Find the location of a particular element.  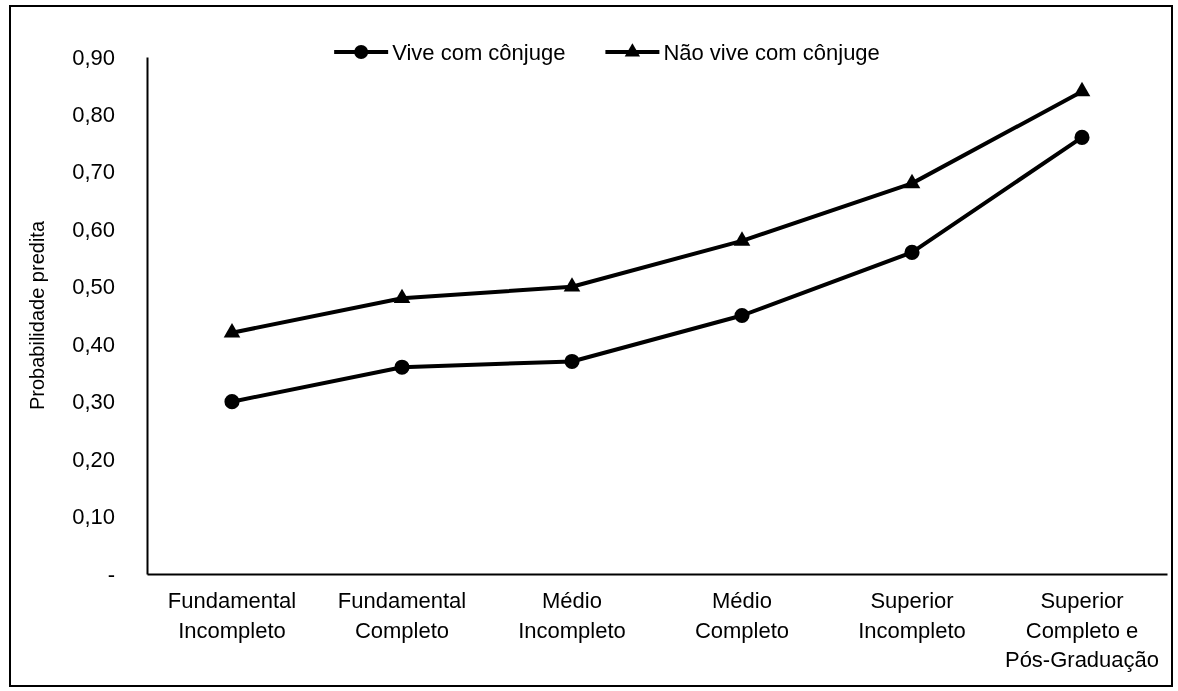

x-tick-label: Médio Incompleto is located at coordinates (572, 615).